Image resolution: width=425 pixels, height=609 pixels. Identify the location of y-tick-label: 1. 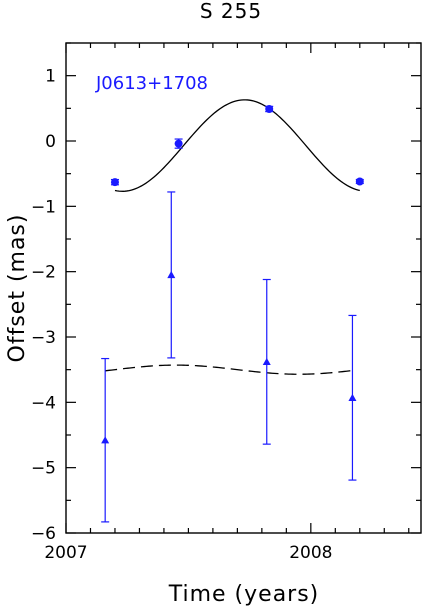
(50, 77).